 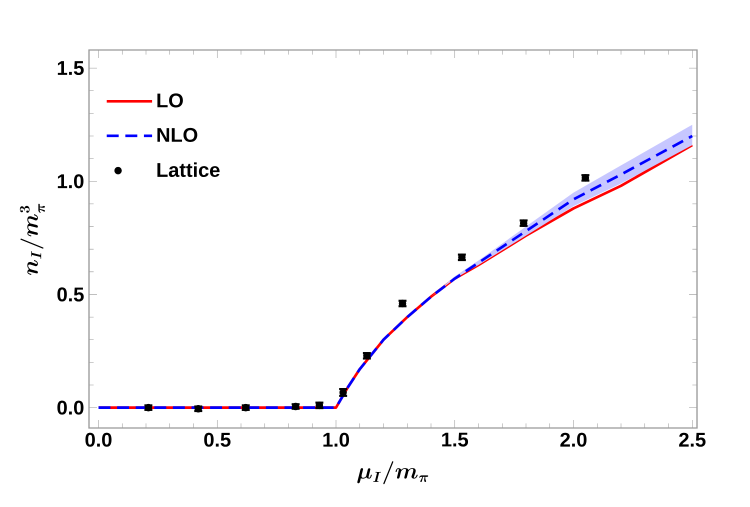 What do you see at coordinates (98, 439) in the screenshot?
I see `x-tick-label: 0.0` at bounding box center [98, 439].